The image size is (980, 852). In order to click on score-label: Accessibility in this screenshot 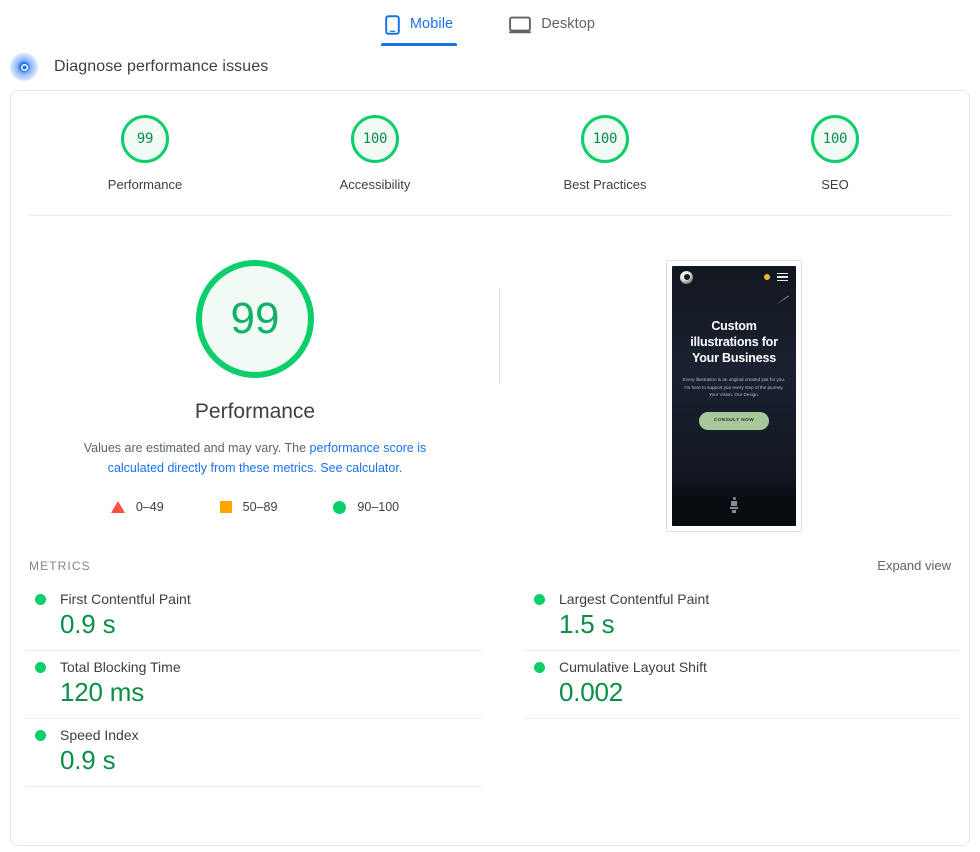, I will do `click(375, 184)`.